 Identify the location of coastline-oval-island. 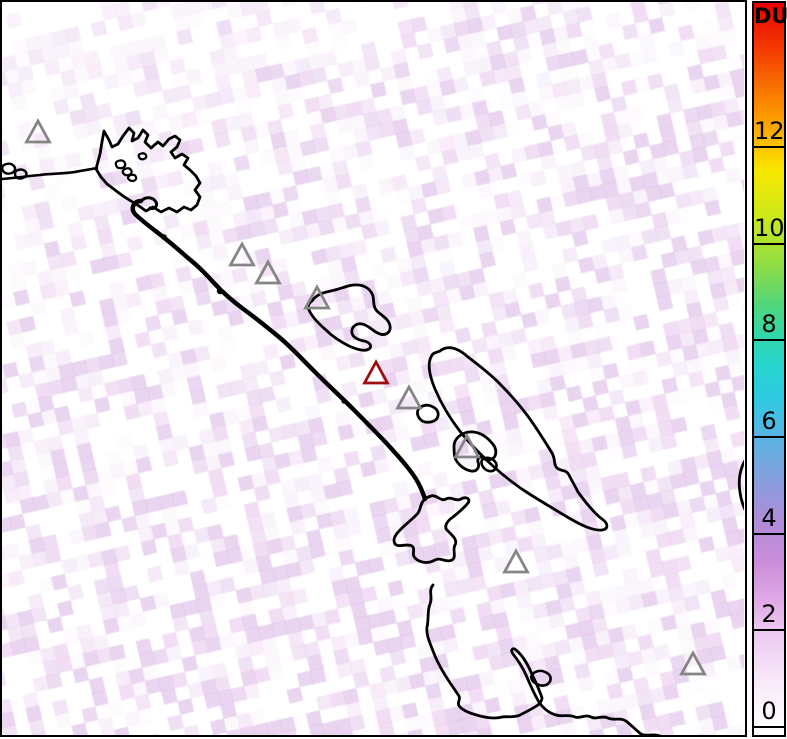
(518, 439).